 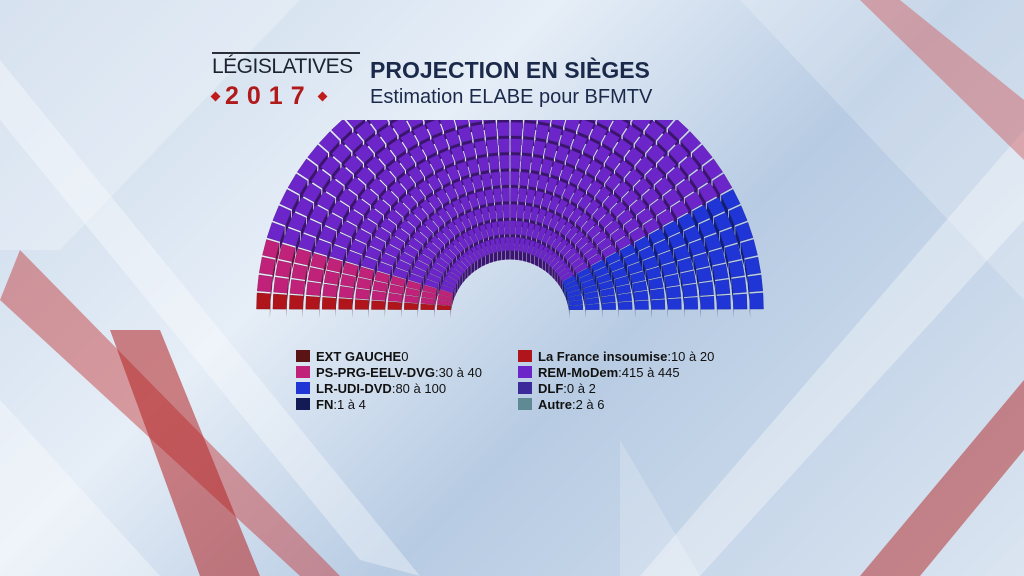 What do you see at coordinates (215, 96) in the screenshot?
I see `diamond-icon` at bounding box center [215, 96].